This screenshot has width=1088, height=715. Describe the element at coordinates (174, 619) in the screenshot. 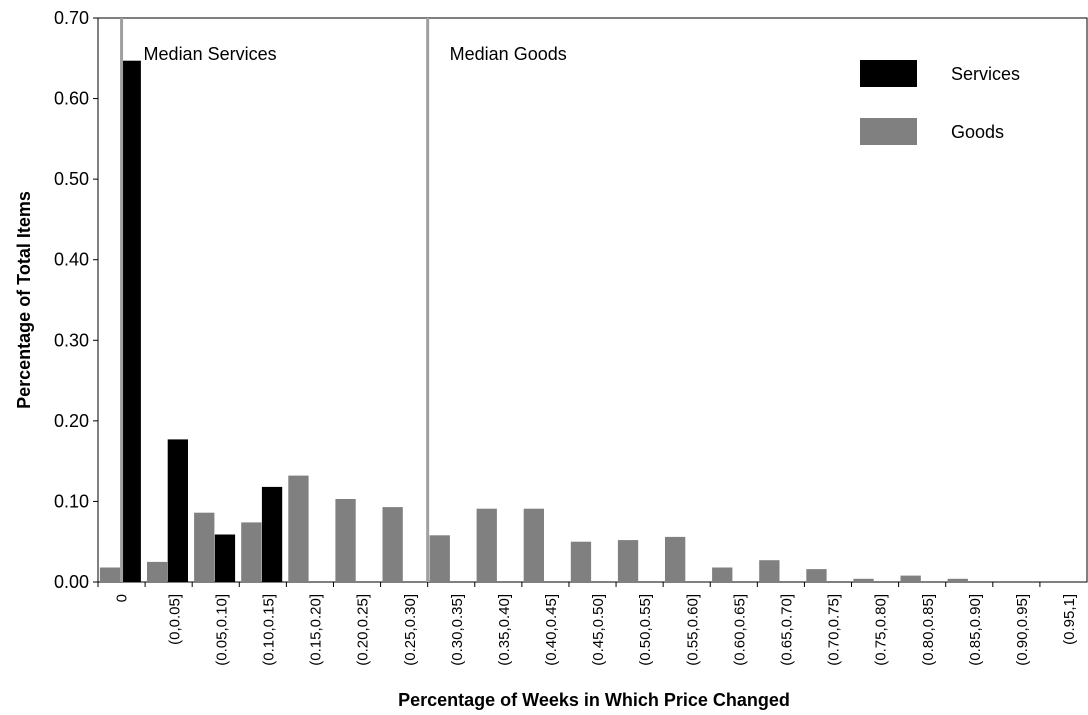

I see `x-category-label: (0,0.05]` at that location.